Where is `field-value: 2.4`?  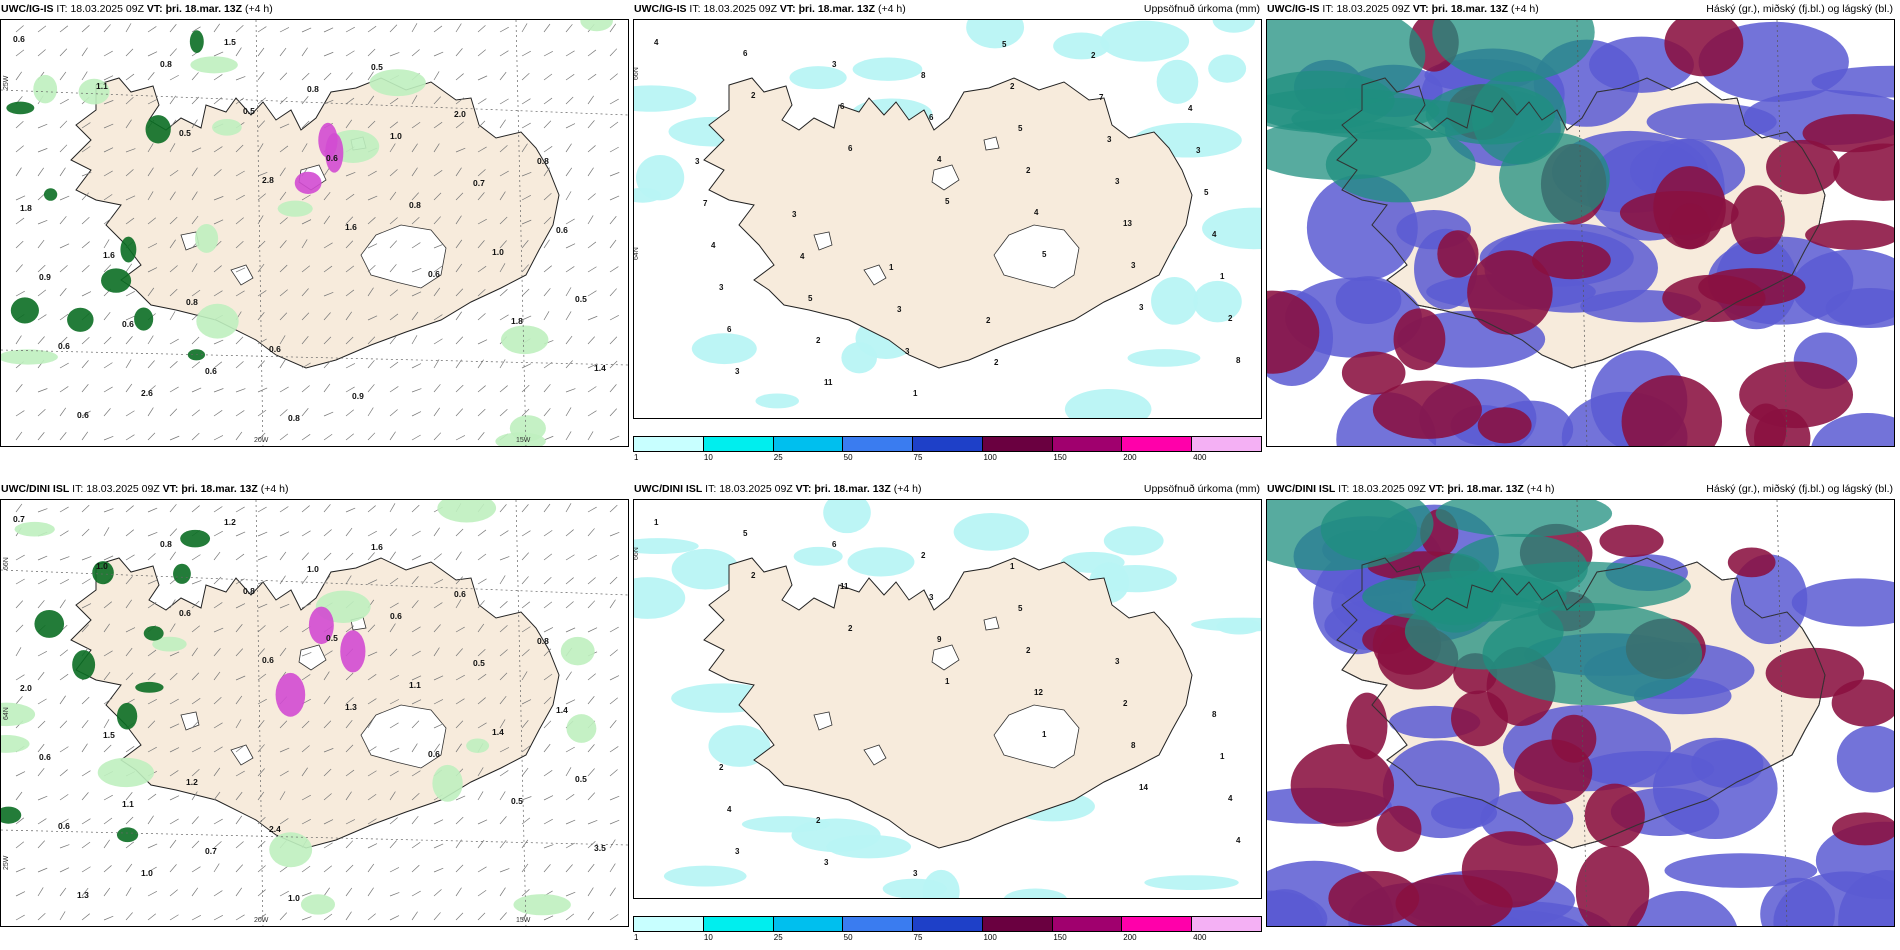
field-value: 2.4 is located at coordinates (275, 829).